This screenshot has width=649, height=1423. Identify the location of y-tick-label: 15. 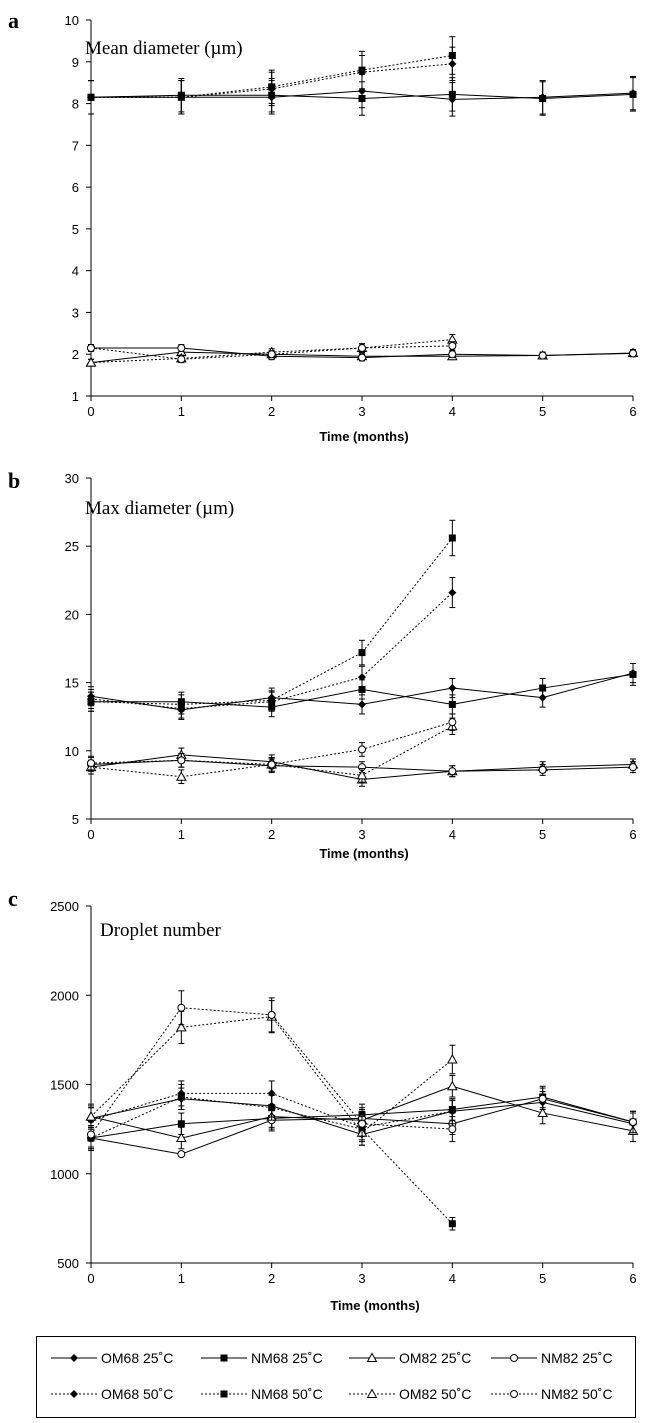
(72, 683).